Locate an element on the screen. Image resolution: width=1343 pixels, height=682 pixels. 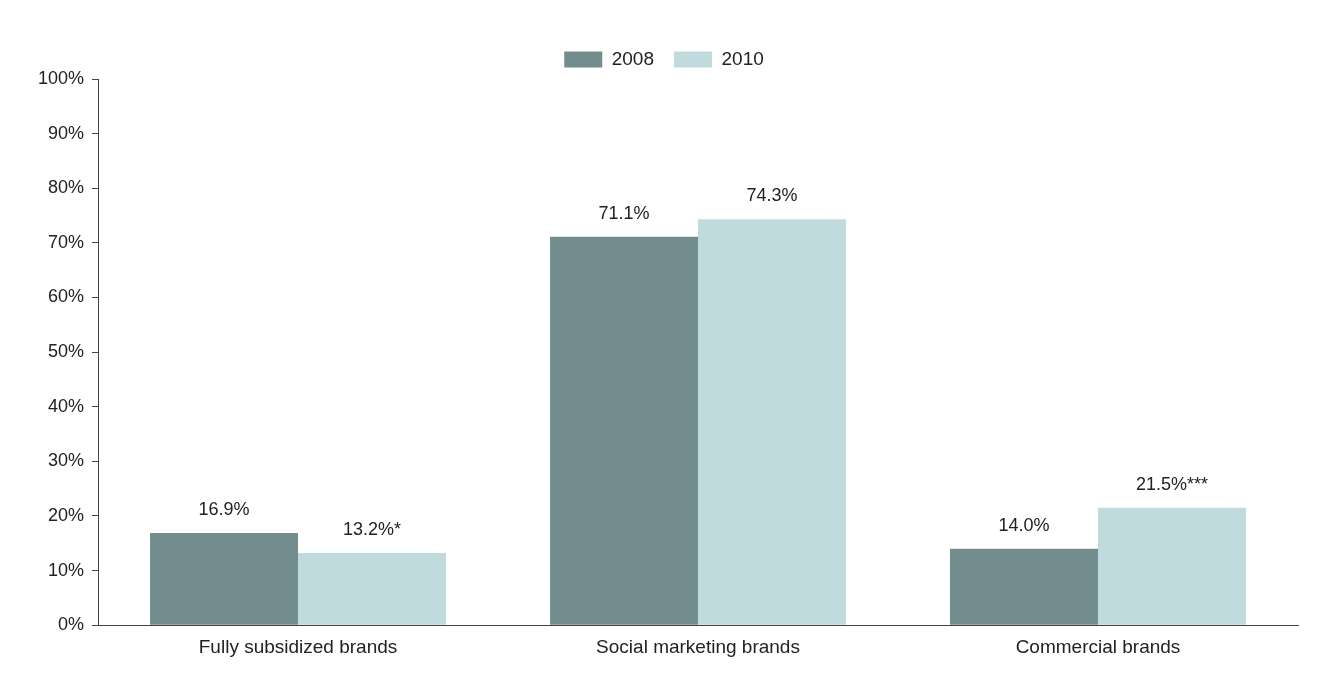
y-tick-label: 40% is located at coordinates (66, 405).